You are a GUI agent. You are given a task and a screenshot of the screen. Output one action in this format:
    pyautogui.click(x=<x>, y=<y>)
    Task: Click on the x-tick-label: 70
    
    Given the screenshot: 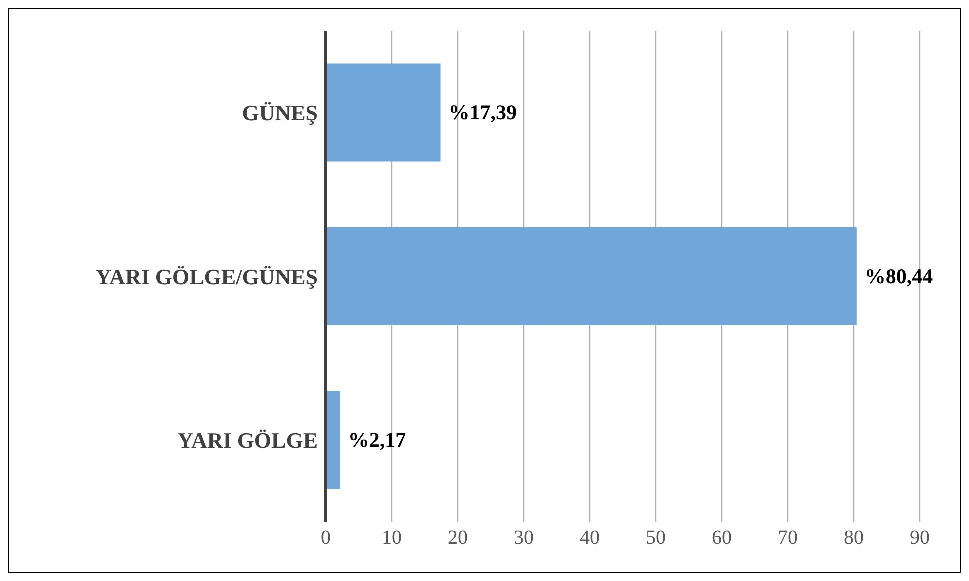 What is the action you would take?
    pyautogui.click(x=788, y=538)
    